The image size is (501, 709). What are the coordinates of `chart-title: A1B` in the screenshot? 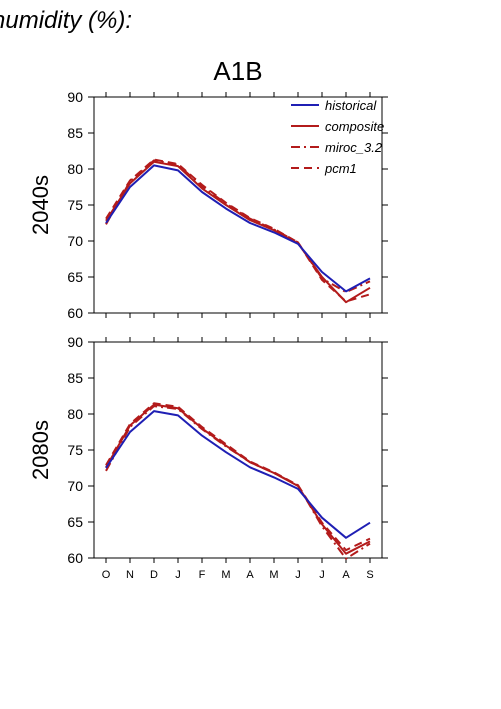 It's located at (237, 71).